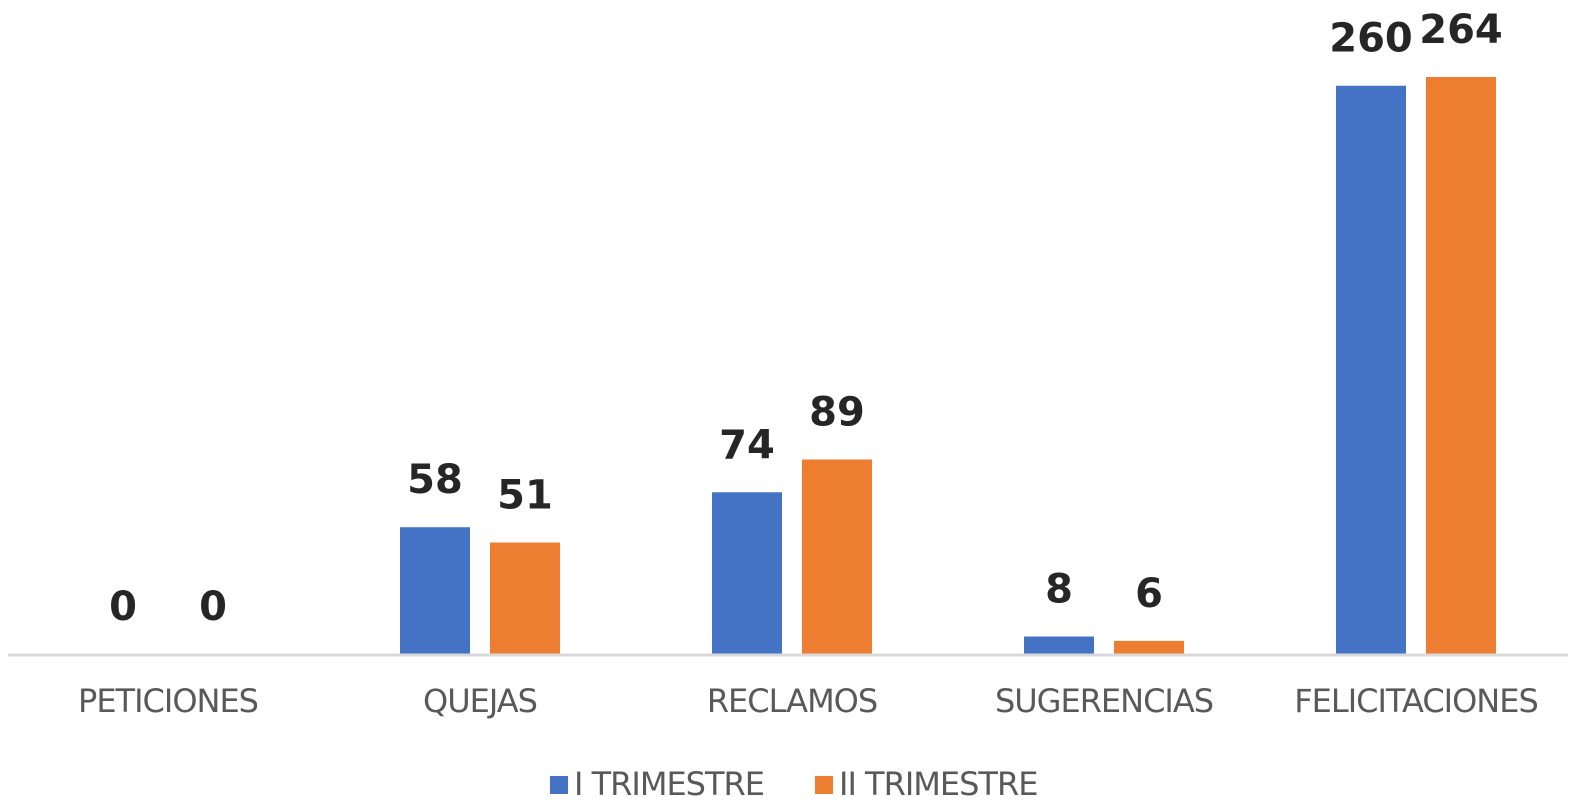  Describe the element at coordinates (1104, 701) in the screenshot. I see `x-tick-label: SUGERENCIAS` at that location.